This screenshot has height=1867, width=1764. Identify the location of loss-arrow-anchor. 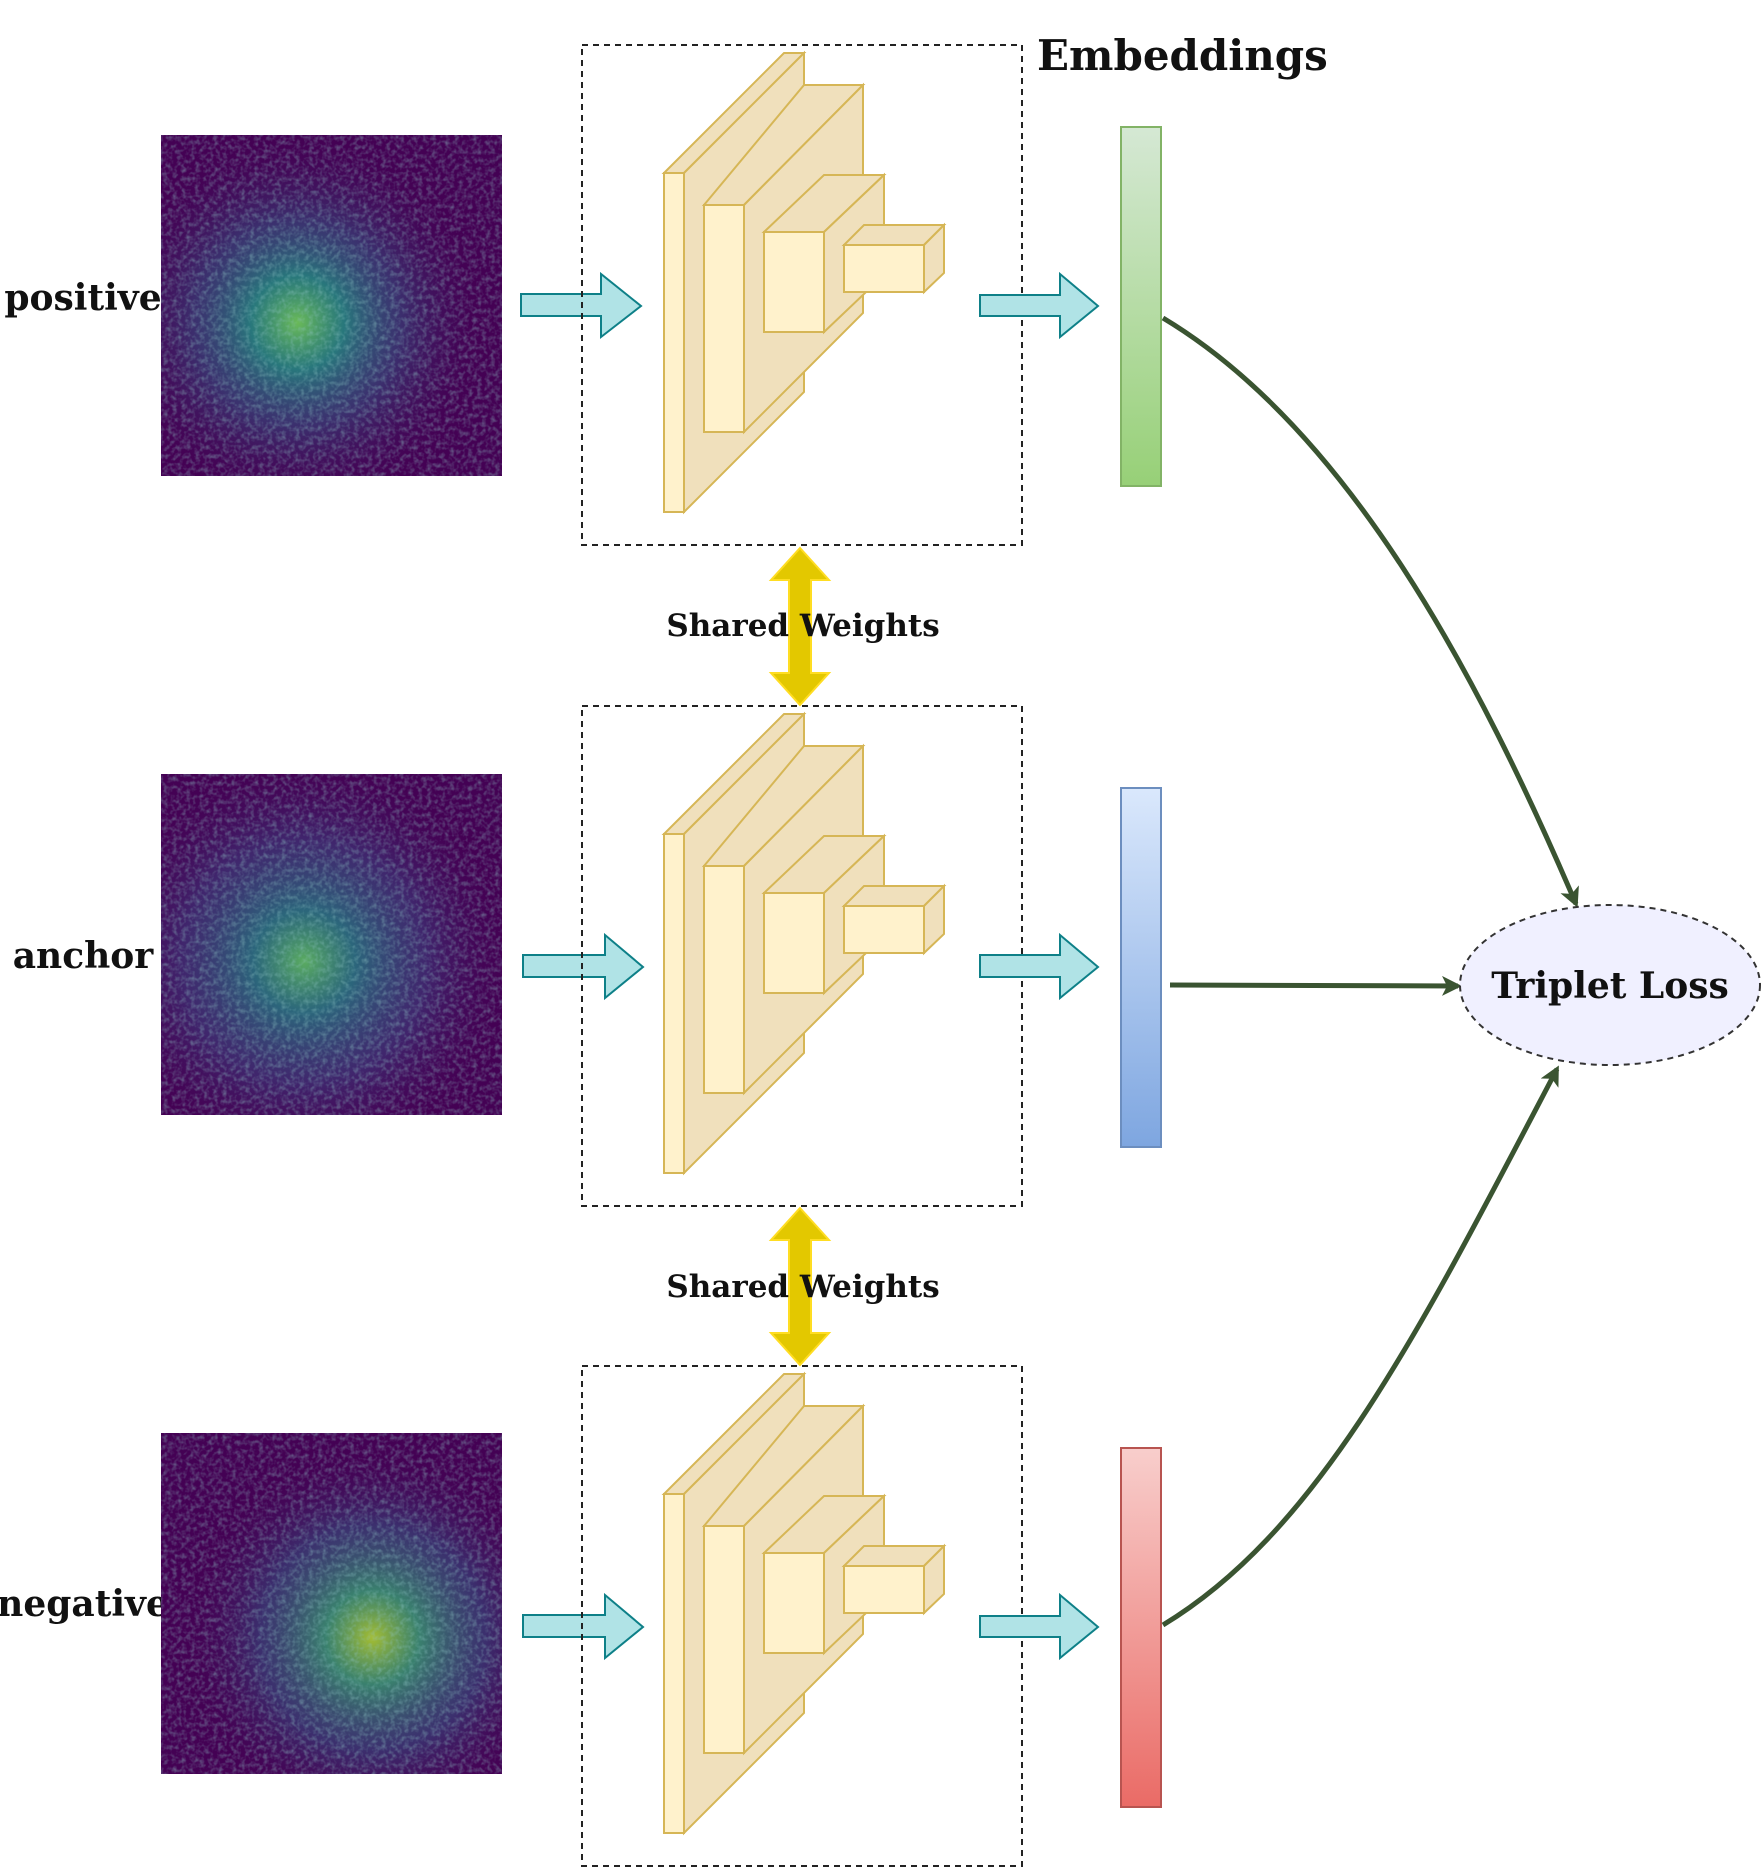
(1315, 985).